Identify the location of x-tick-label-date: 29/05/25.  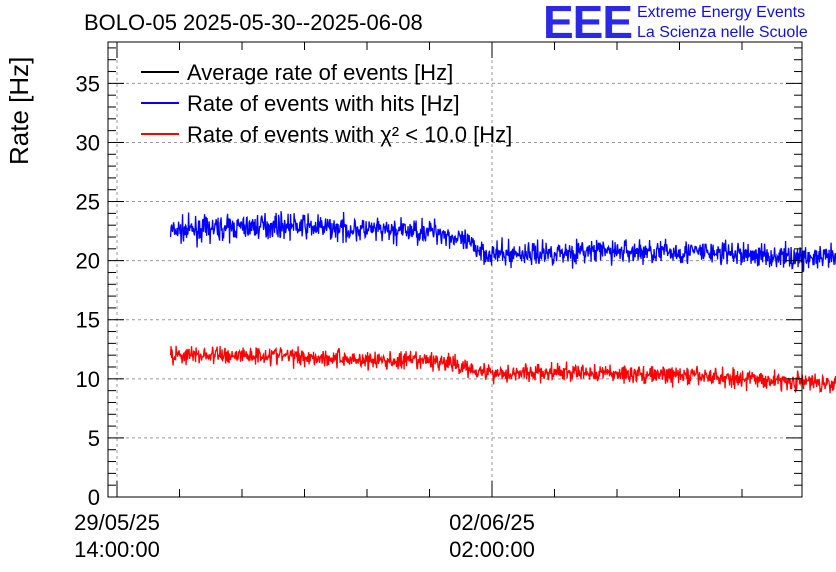
(117, 522).